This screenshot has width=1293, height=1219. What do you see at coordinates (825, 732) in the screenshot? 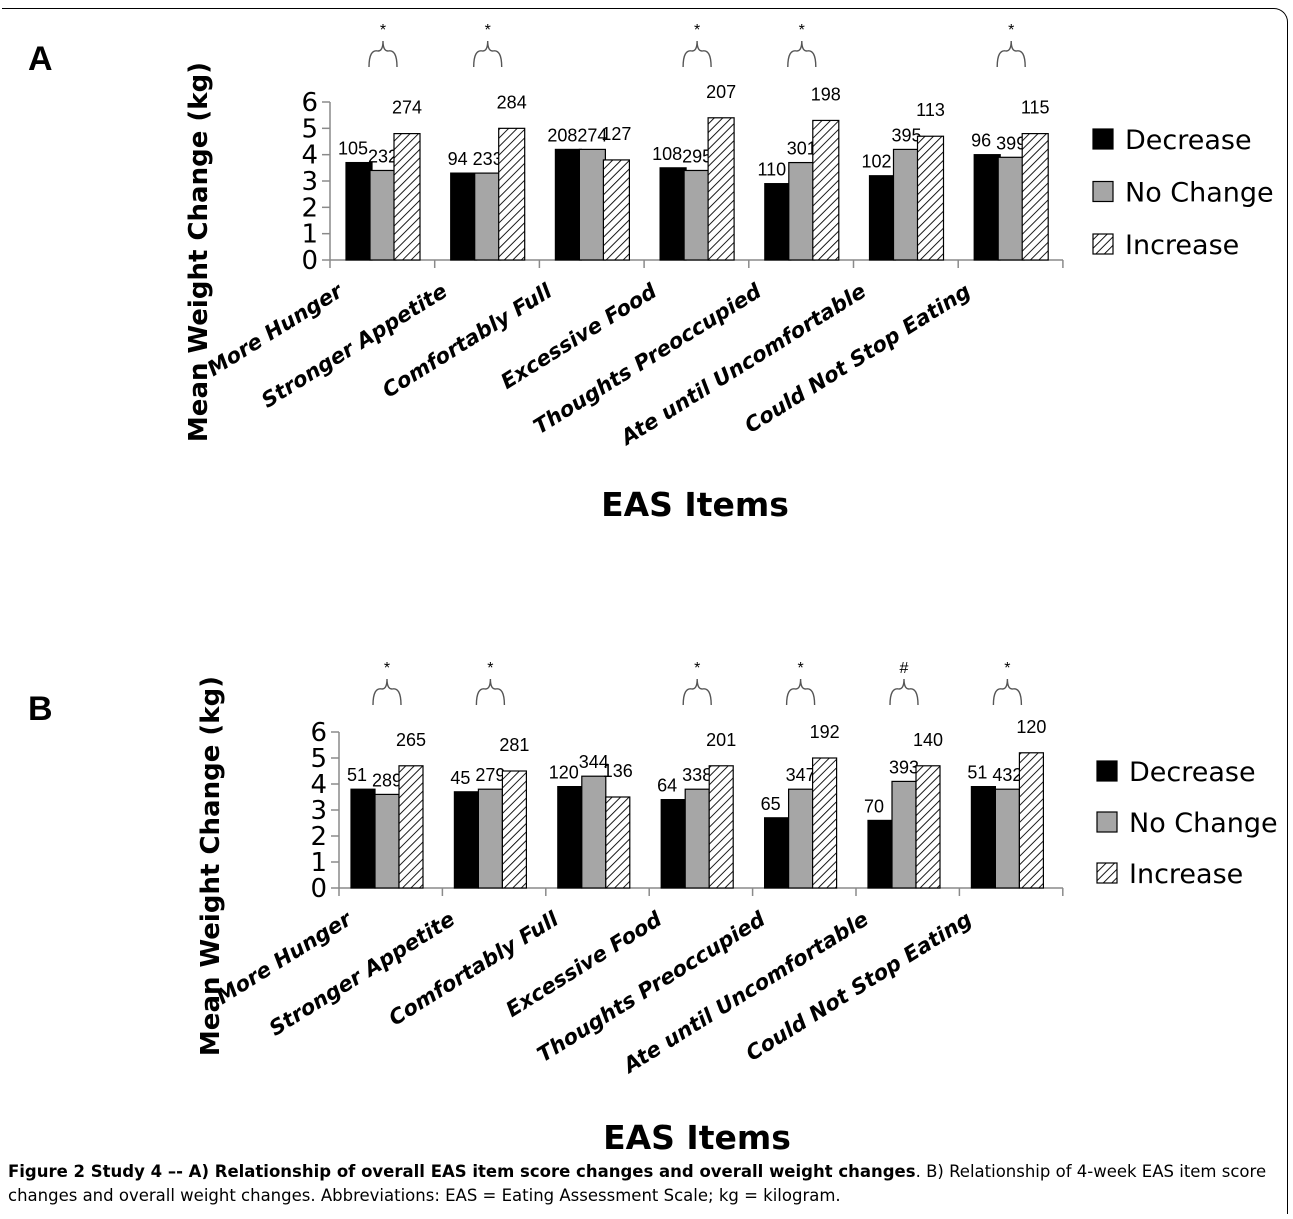
I see `panel-b-data-label: 192` at bounding box center [825, 732].